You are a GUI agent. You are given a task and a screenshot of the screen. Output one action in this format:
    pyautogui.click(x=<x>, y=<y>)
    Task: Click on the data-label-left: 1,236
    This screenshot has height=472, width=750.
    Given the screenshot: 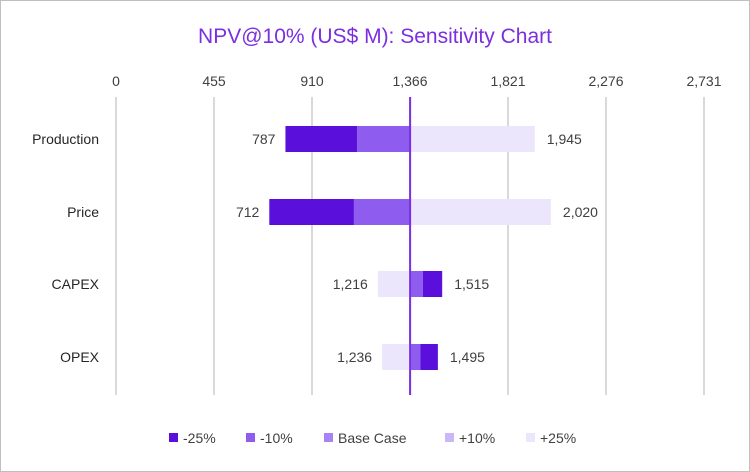 What is the action you would take?
    pyautogui.click(x=354, y=357)
    